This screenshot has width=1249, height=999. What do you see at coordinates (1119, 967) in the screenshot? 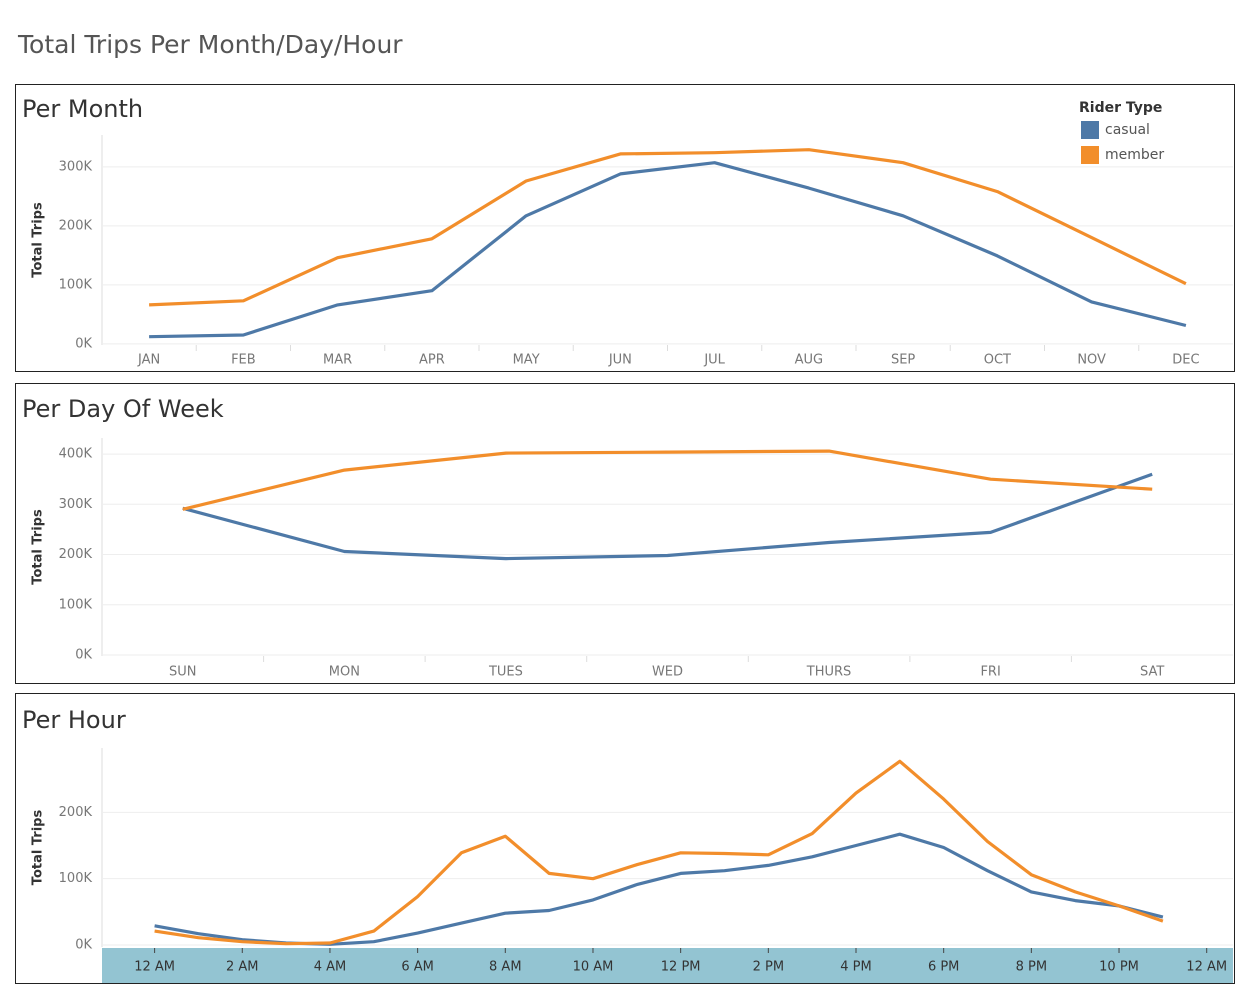
I see `x-tick-label: 10 PM` at bounding box center [1119, 967].